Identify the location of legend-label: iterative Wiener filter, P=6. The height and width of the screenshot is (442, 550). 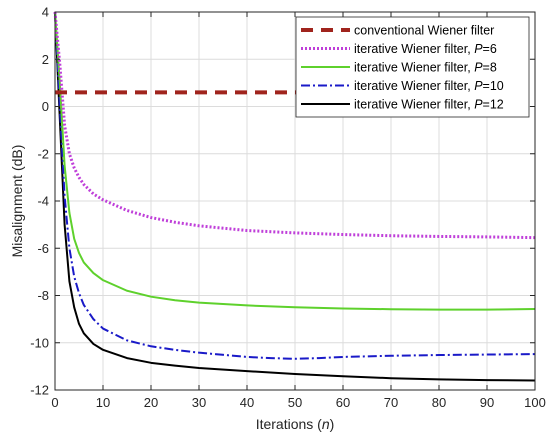
(425, 49).